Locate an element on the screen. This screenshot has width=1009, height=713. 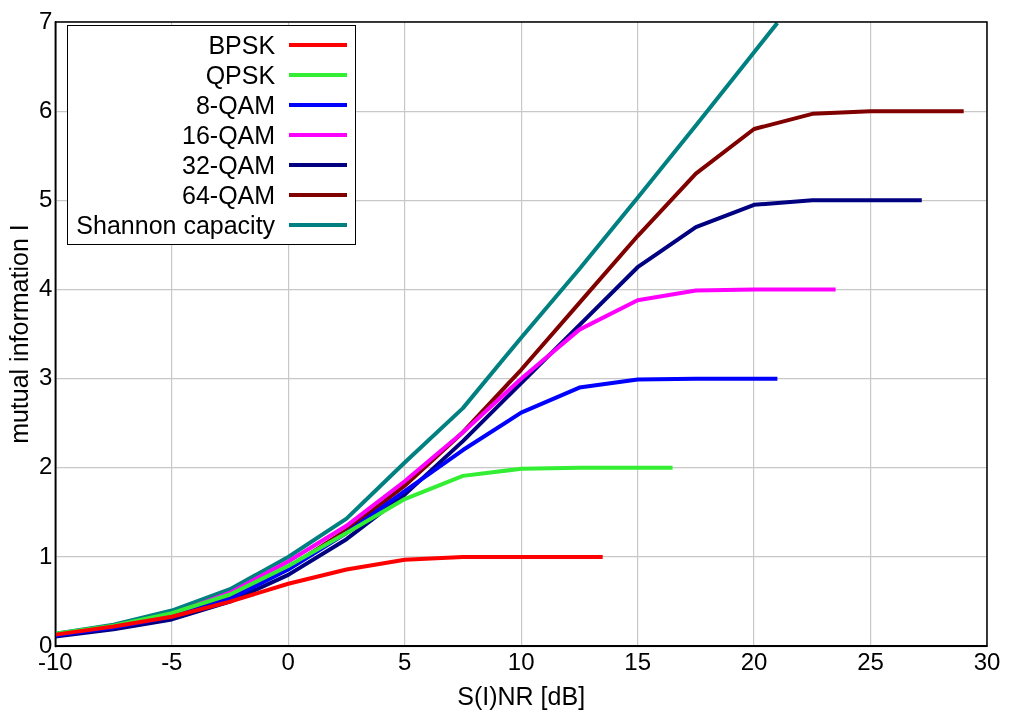
x-tick-label: -5 is located at coordinates (172, 662).